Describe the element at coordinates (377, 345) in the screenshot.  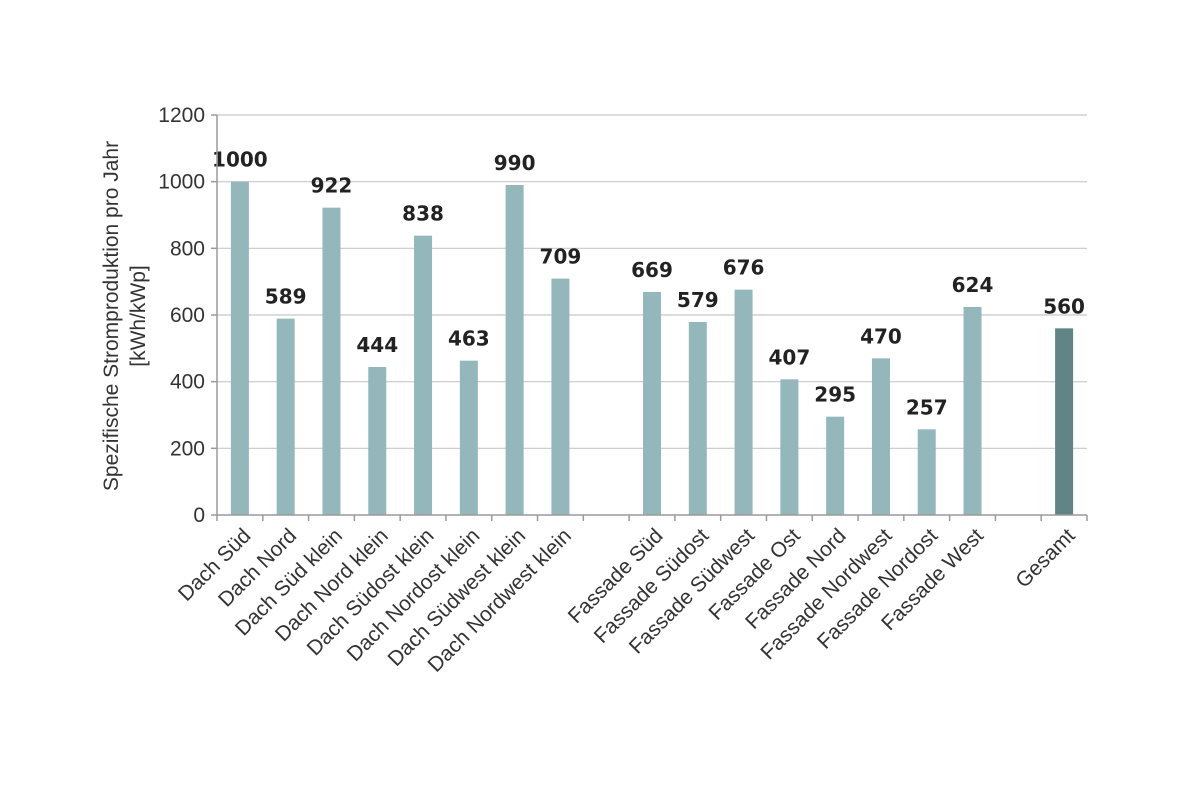
I see `value-label: 444` at that location.